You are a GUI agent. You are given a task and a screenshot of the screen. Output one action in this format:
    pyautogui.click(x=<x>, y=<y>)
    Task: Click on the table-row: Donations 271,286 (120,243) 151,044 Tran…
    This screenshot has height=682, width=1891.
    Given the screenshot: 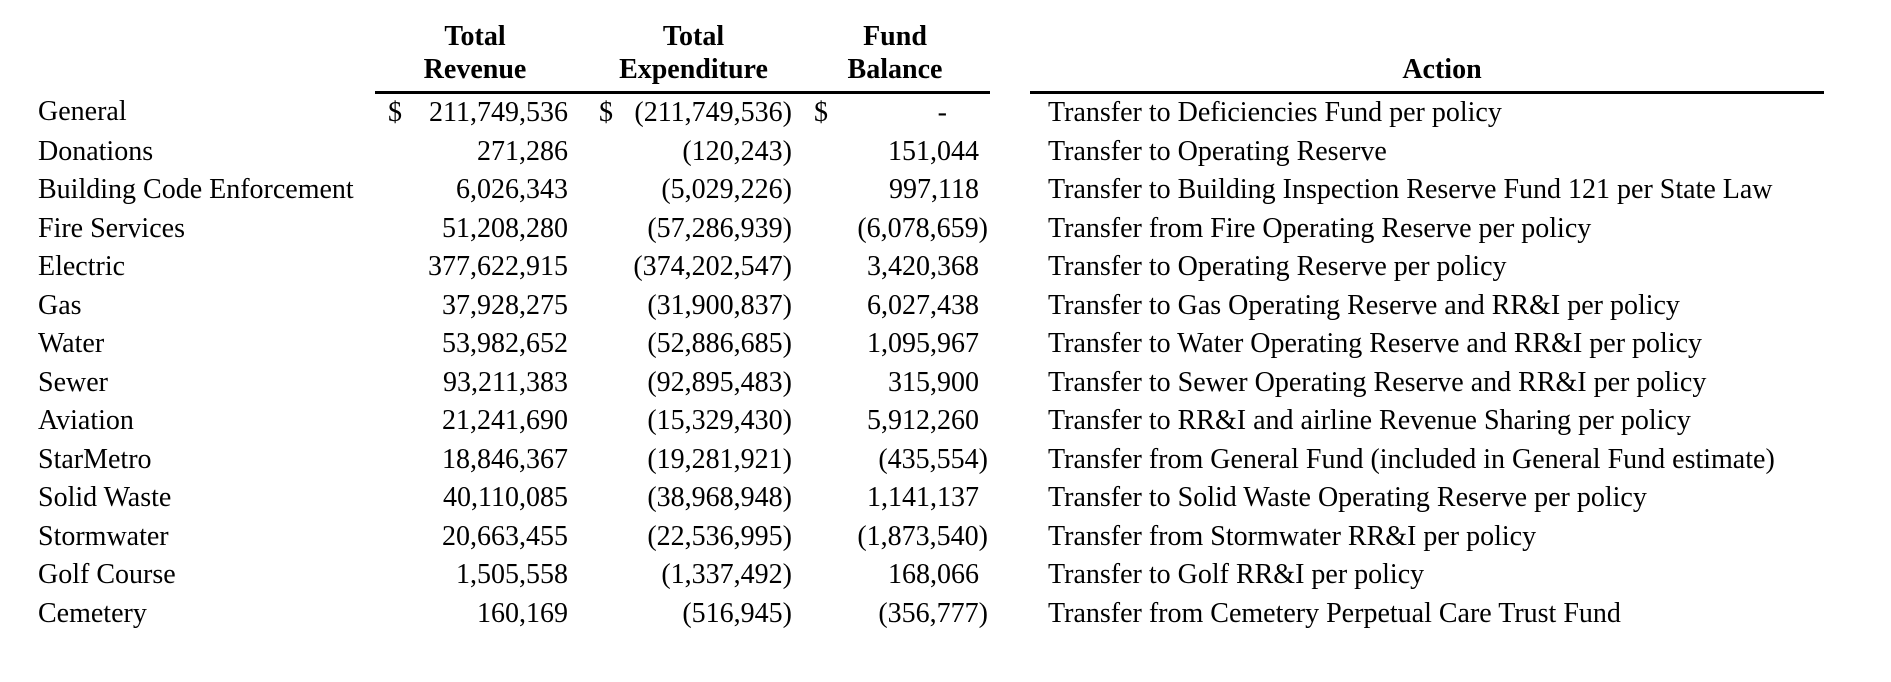 What is the action you would take?
    pyautogui.click(x=927, y=152)
    